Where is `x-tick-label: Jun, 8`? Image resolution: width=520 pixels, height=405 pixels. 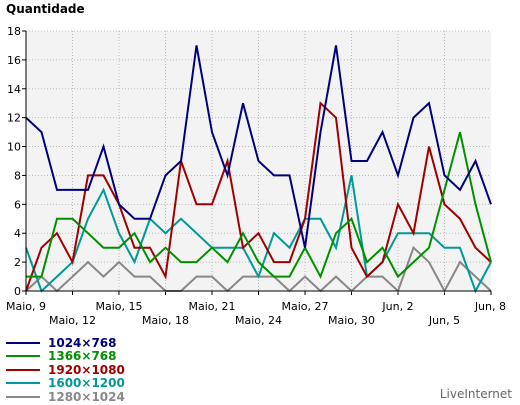
x-tick-label: Jun, 8 is located at coordinates (490, 306).